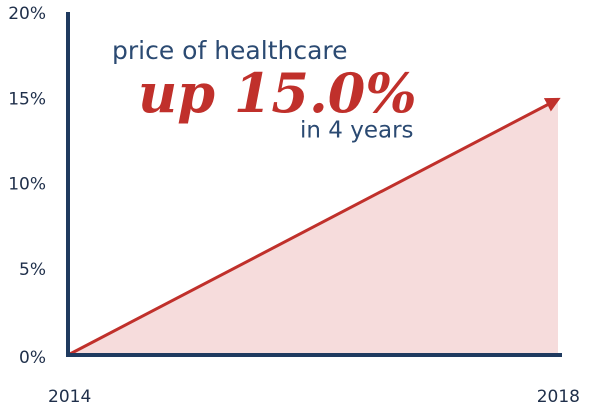 The width and height of the screenshot is (589, 414). Describe the element at coordinates (32, 358) in the screenshot. I see `y-tick-label: 0%` at that location.